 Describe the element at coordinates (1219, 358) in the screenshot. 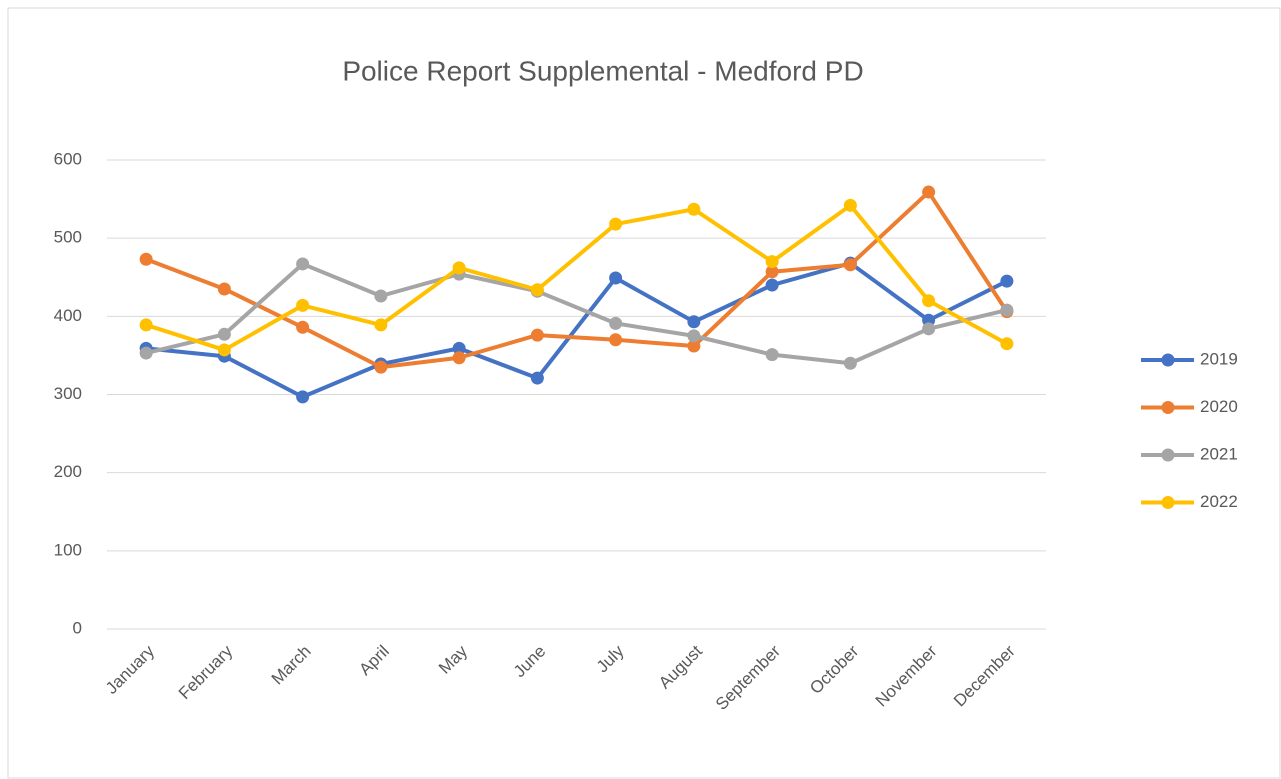

I see `legend-label: 2019` at that location.